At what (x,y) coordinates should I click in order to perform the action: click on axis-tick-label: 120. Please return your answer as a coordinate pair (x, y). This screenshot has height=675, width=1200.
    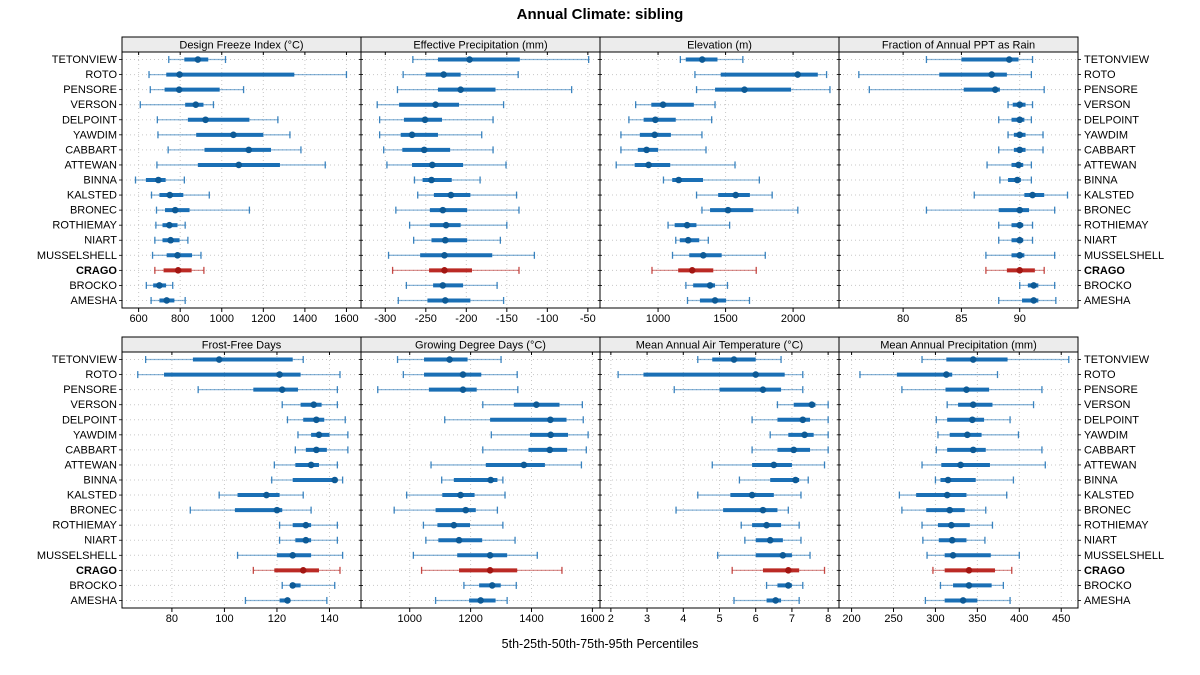
    Looking at the image, I should click on (277, 619).